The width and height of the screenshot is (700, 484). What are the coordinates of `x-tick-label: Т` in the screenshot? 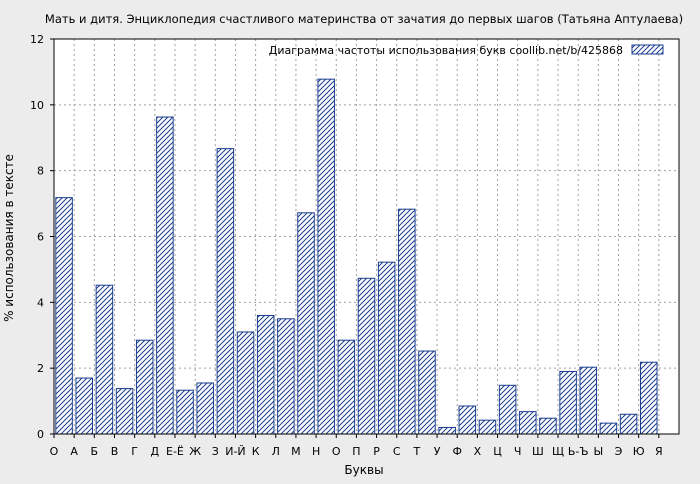 It's located at (417, 451).